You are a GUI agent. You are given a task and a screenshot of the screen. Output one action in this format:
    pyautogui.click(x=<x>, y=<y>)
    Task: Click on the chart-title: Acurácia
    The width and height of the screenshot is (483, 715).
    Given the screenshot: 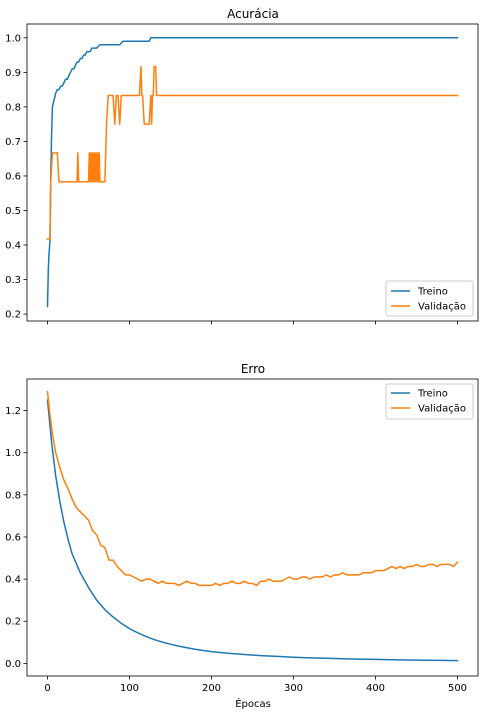 What is the action you would take?
    pyautogui.click(x=253, y=14)
    